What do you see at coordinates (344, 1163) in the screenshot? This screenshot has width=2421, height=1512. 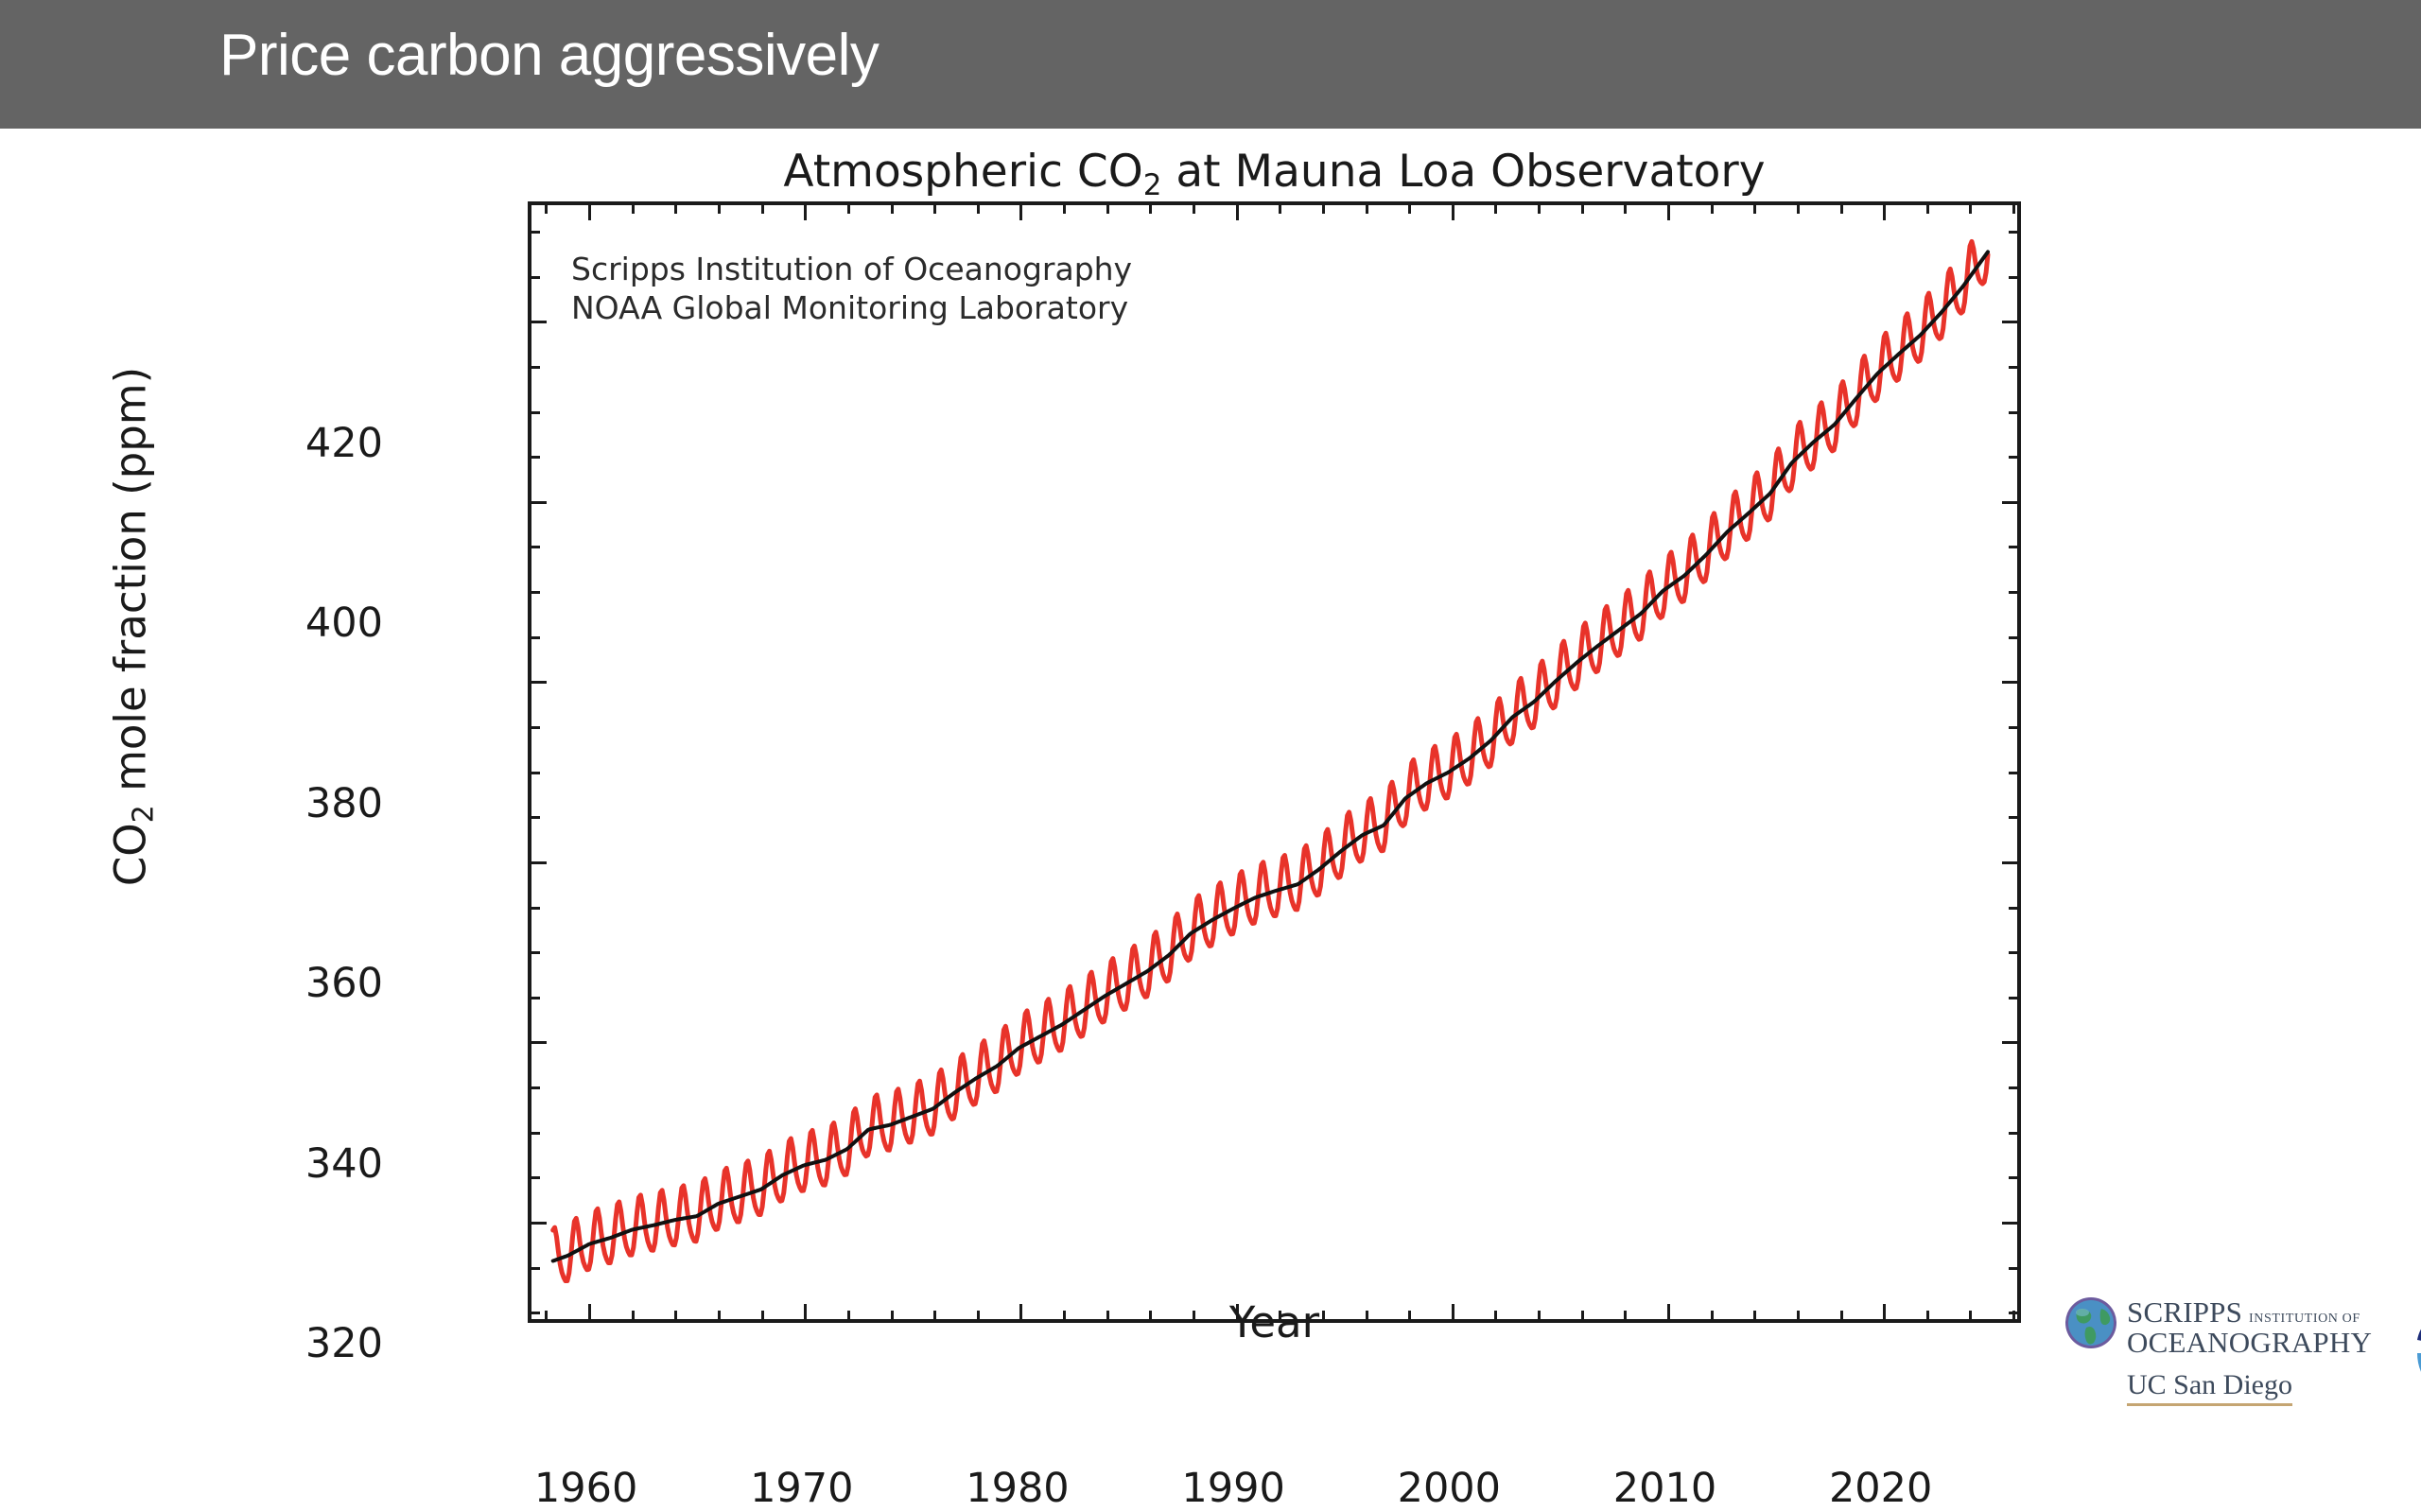 I see `y-tick-label: 340` at bounding box center [344, 1163].